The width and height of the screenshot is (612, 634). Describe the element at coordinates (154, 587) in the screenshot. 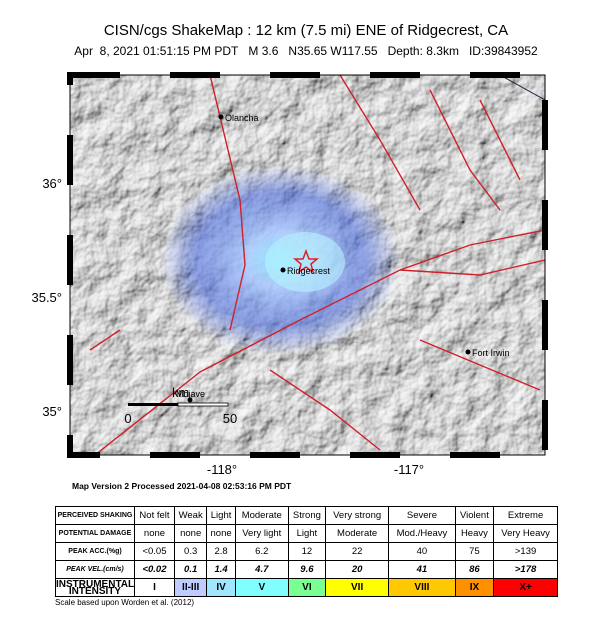

I see `cell: I` at that location.